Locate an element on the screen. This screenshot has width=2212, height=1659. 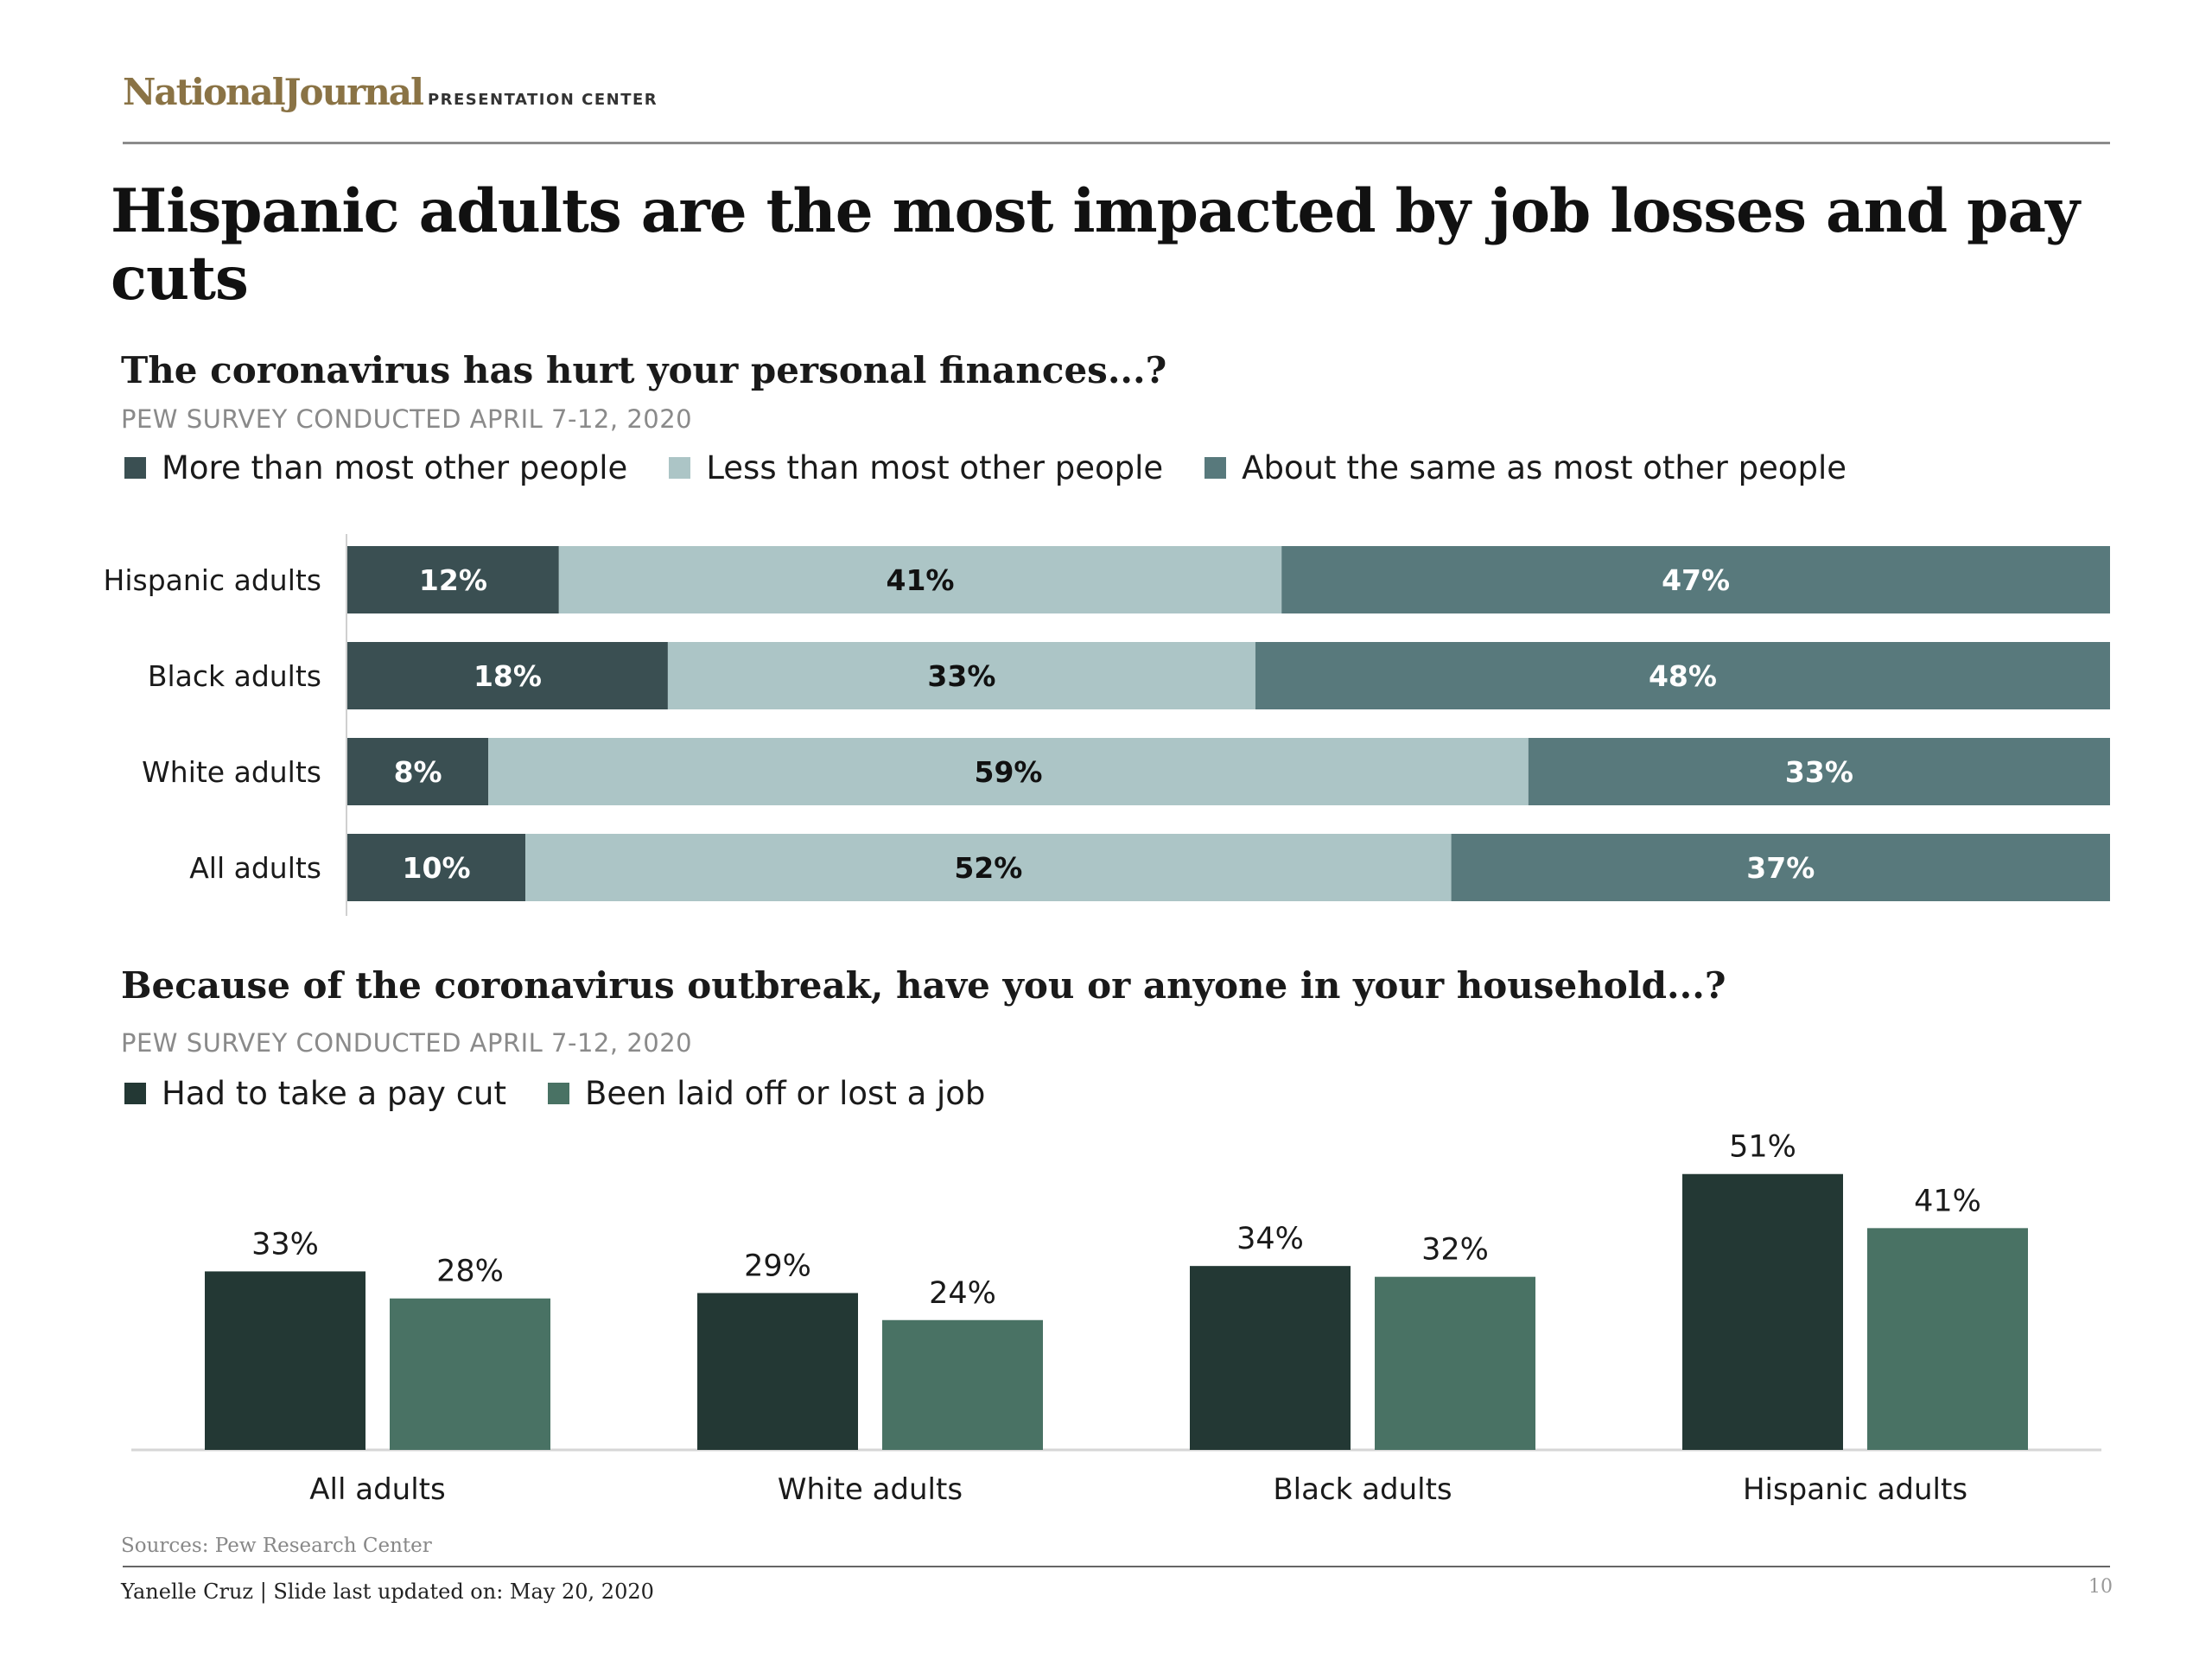
data-label: 10% is located at coordinates (437, 868).